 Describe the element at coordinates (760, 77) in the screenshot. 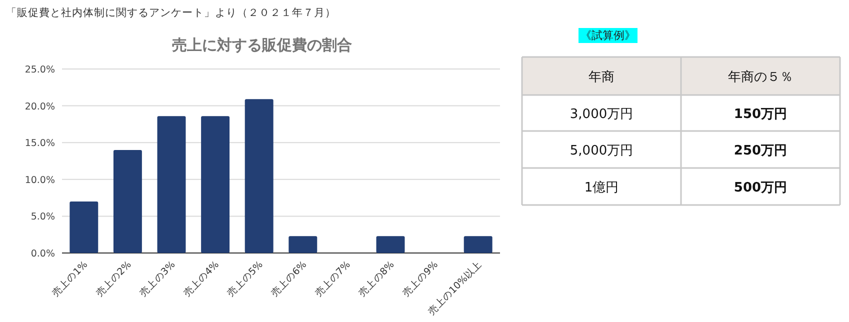

I see `text: 年商の５％` at that location.